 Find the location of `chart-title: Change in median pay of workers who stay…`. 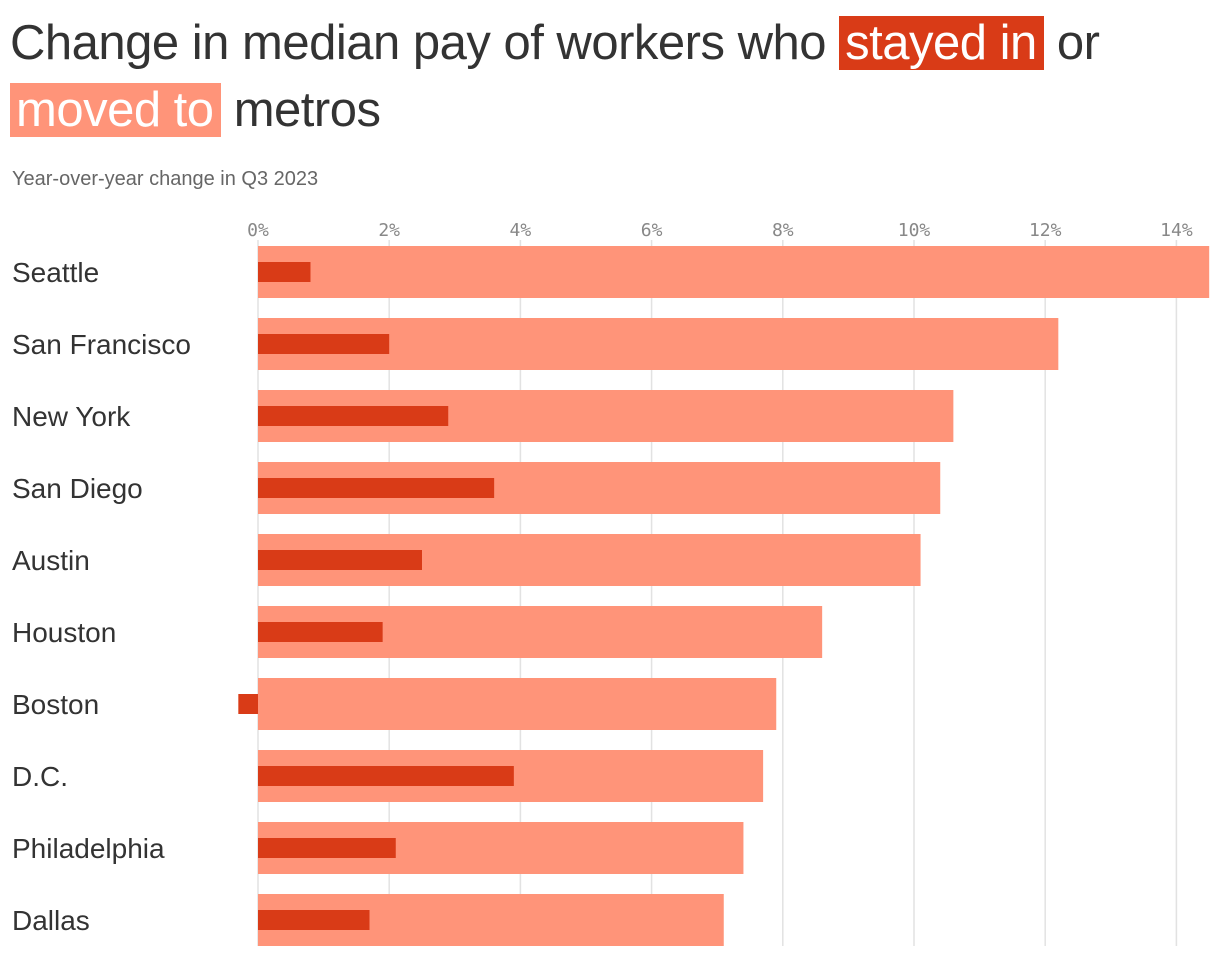

chart-title: Change in median pay of workers who stay… is located at coordinates (610, 77).